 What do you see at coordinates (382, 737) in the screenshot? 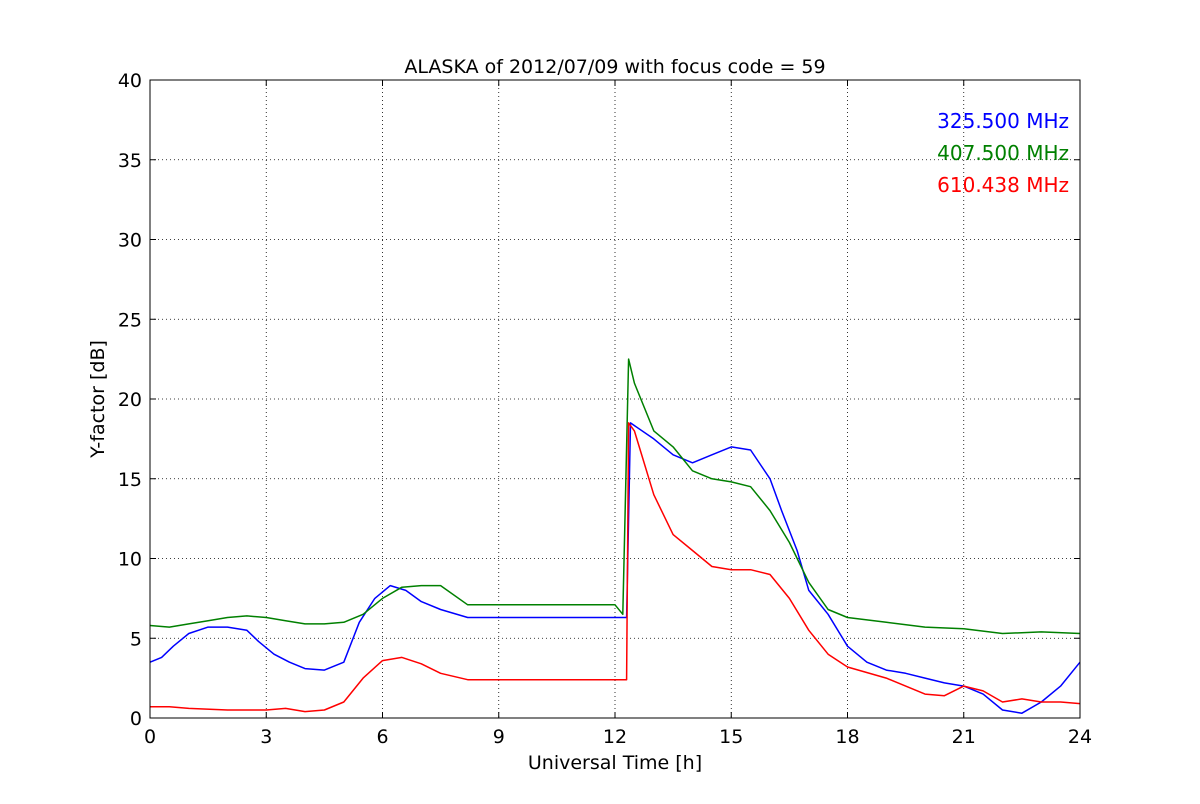
I see `x-tick-label: 6` at bounding box center [382, 737].